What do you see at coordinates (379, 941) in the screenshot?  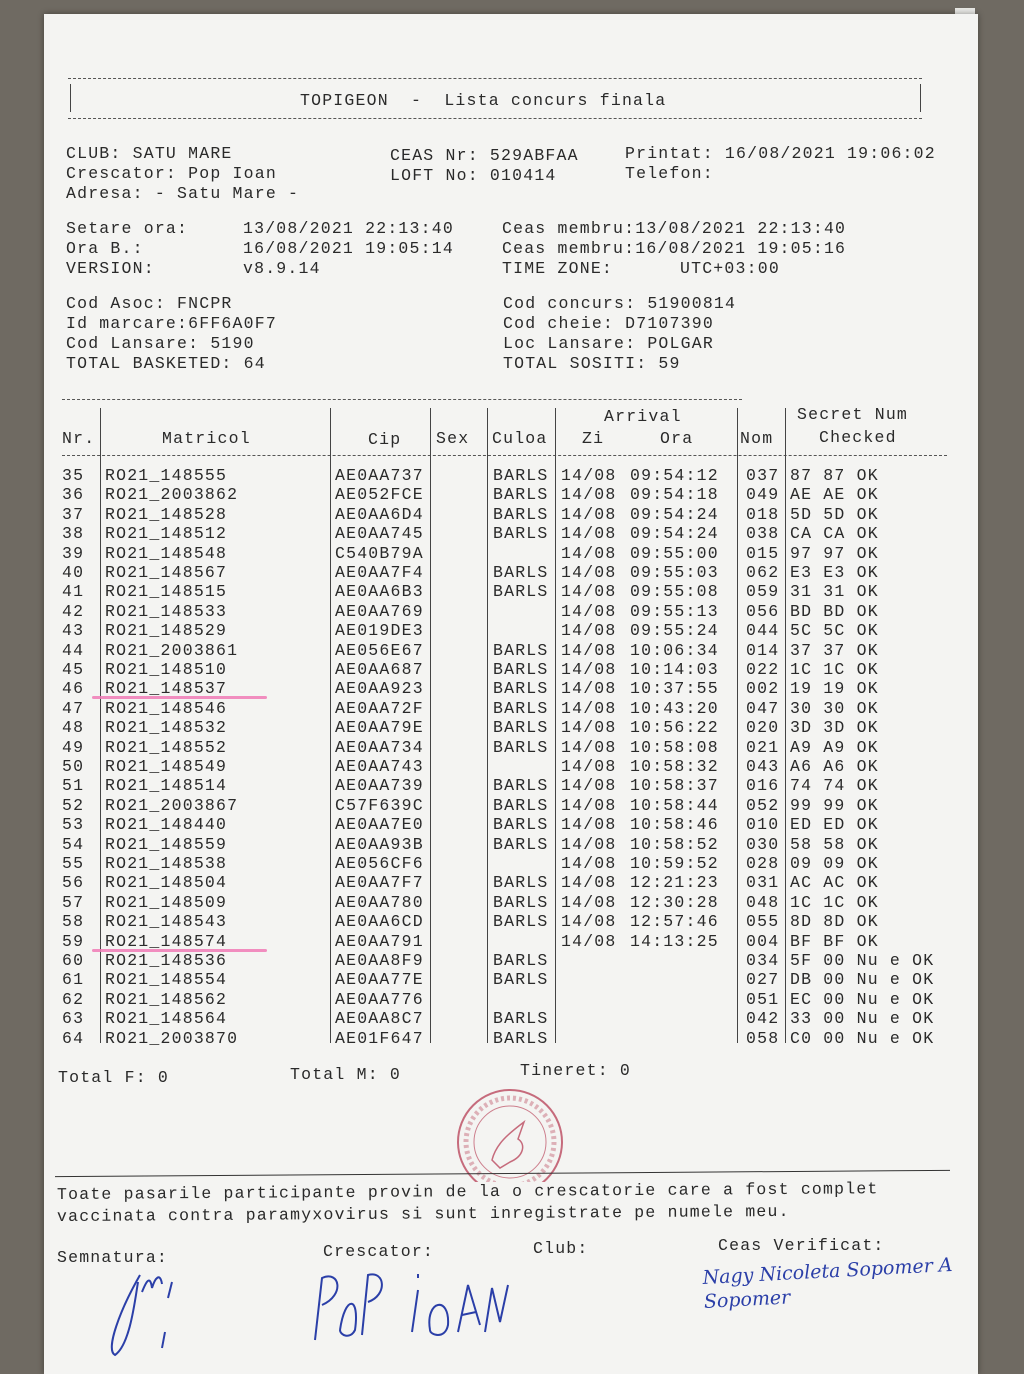 I see `cell-cip: AE0AA791` at bounding box center [379, 941].